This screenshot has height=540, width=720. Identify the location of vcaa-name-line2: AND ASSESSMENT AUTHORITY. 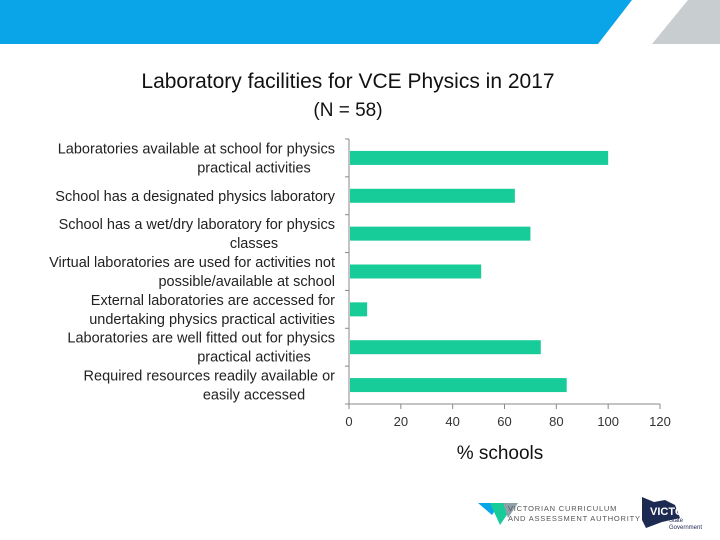
(574, 518).